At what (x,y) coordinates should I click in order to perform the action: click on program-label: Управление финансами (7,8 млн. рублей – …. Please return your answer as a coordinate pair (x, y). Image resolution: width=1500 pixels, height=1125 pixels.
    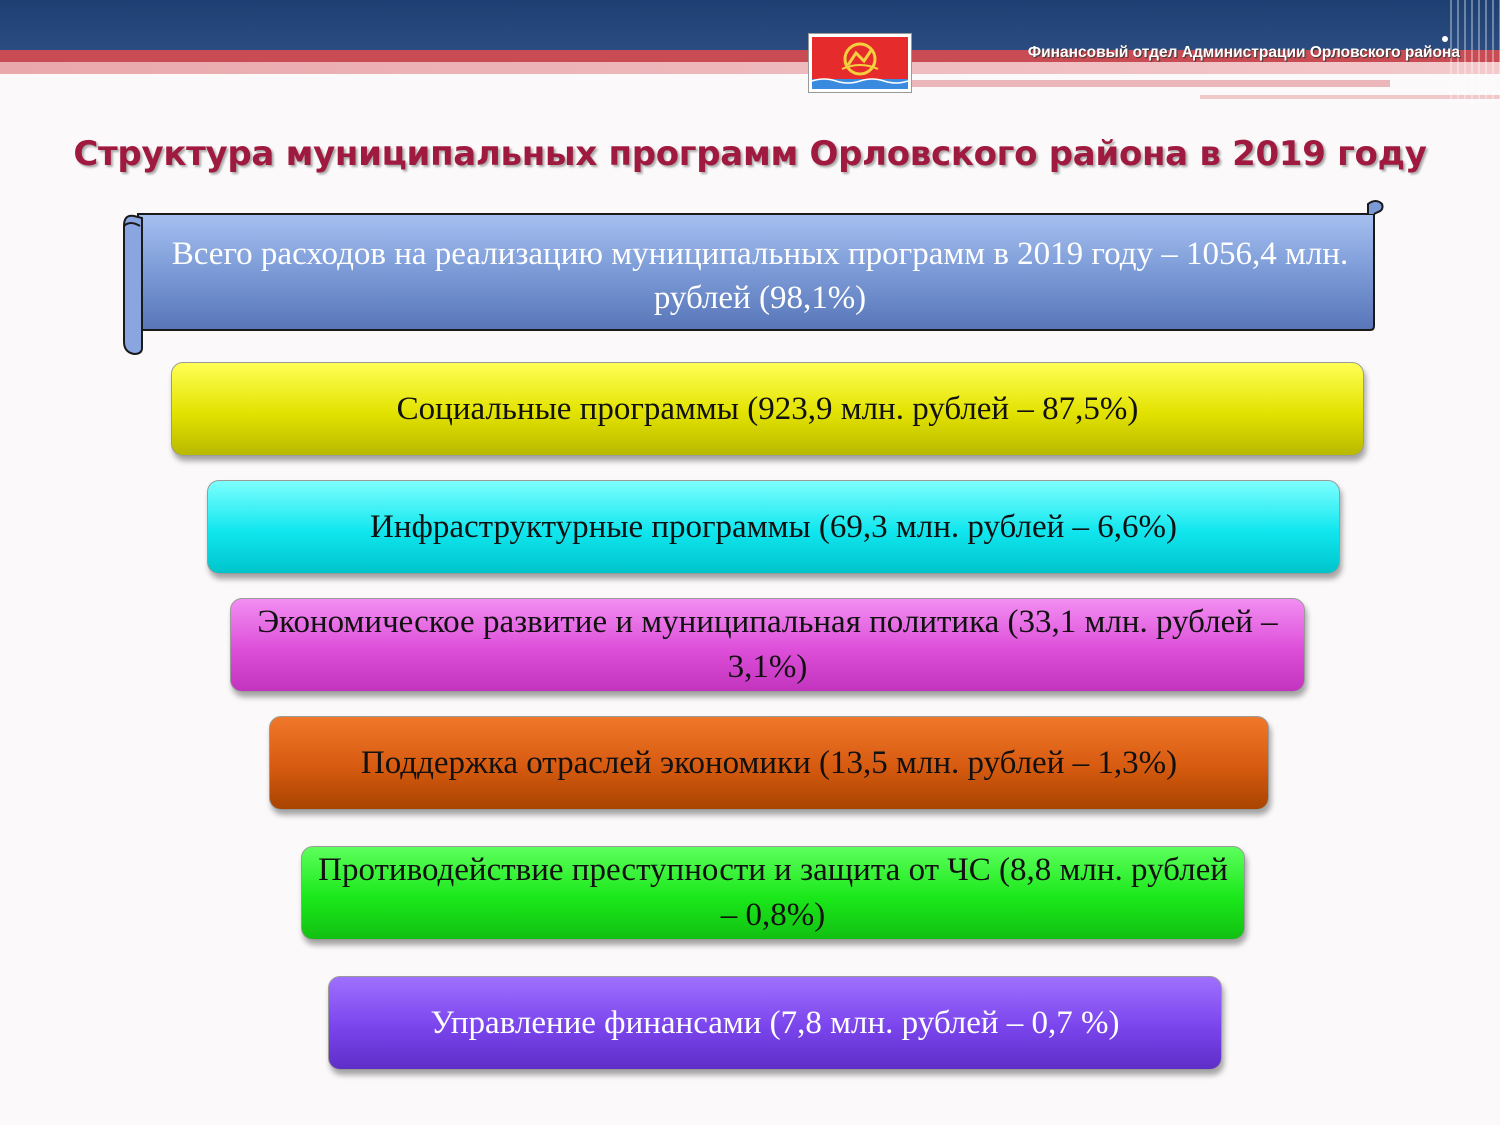
    Looking at the image, I should click on (775, 1022).